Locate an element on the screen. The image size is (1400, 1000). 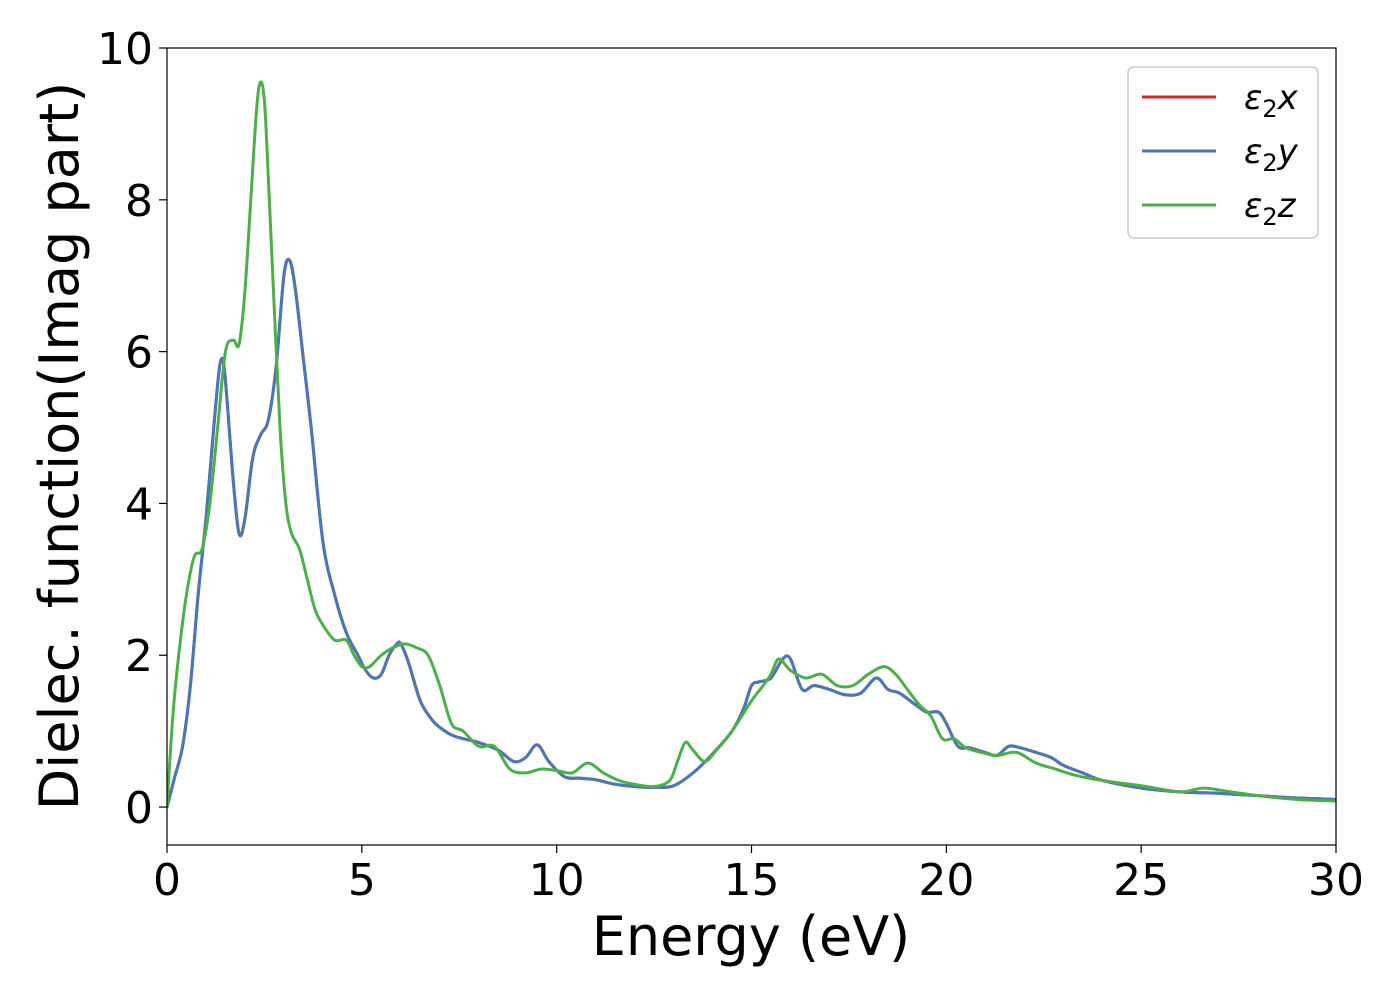
y-tick-label-5: 10 is located at coordinates (125, 49).